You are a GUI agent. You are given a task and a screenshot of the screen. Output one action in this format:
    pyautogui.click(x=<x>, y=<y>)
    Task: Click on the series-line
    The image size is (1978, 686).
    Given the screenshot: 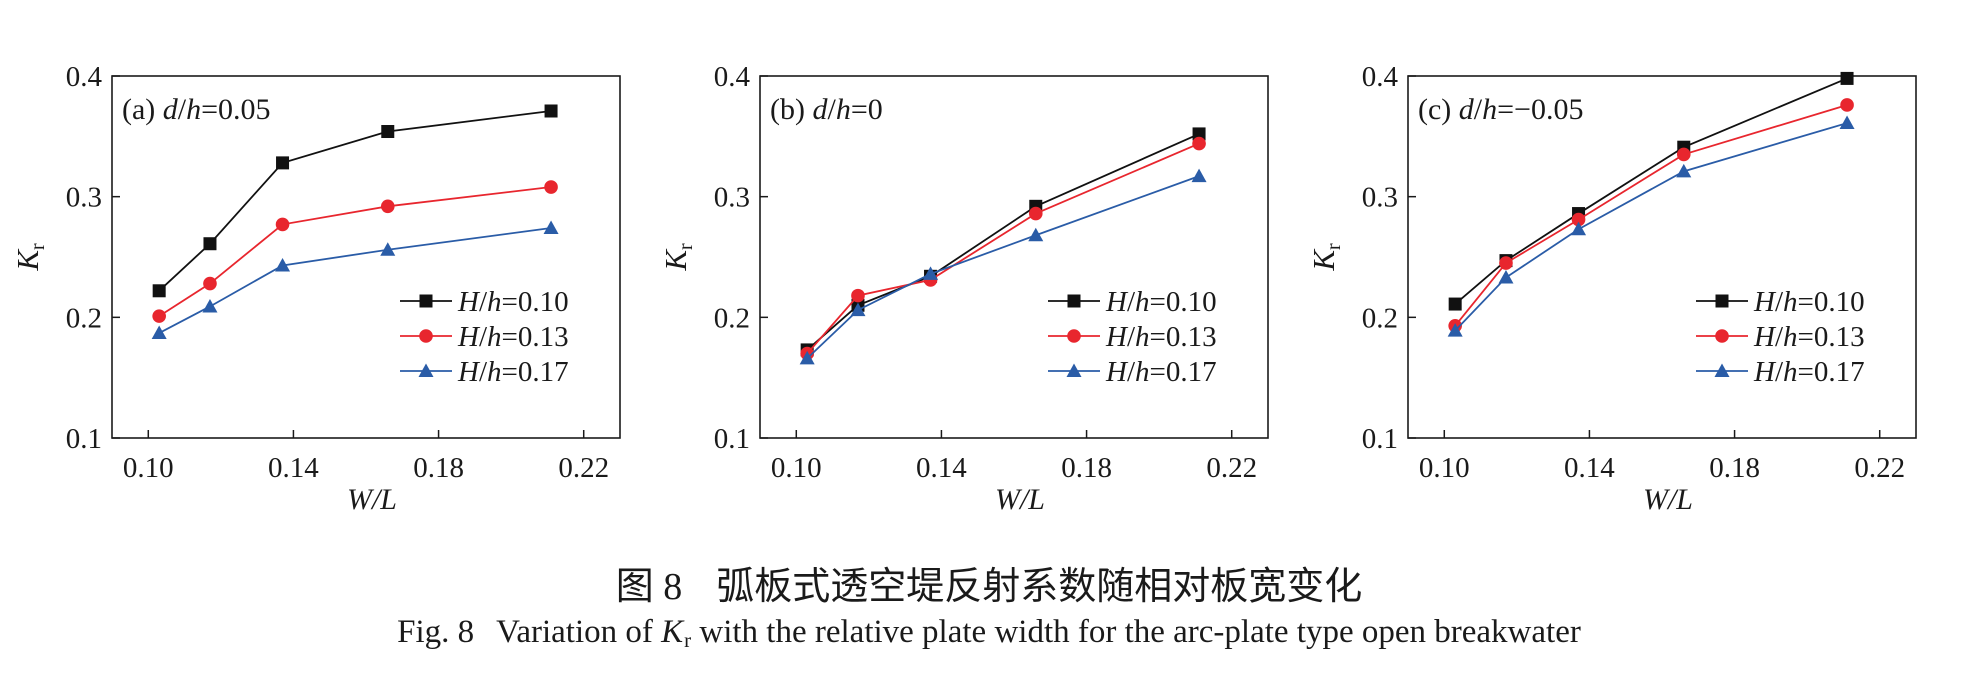 What is the action you would take?
    pyautogui.click(x=355, y=201)
    